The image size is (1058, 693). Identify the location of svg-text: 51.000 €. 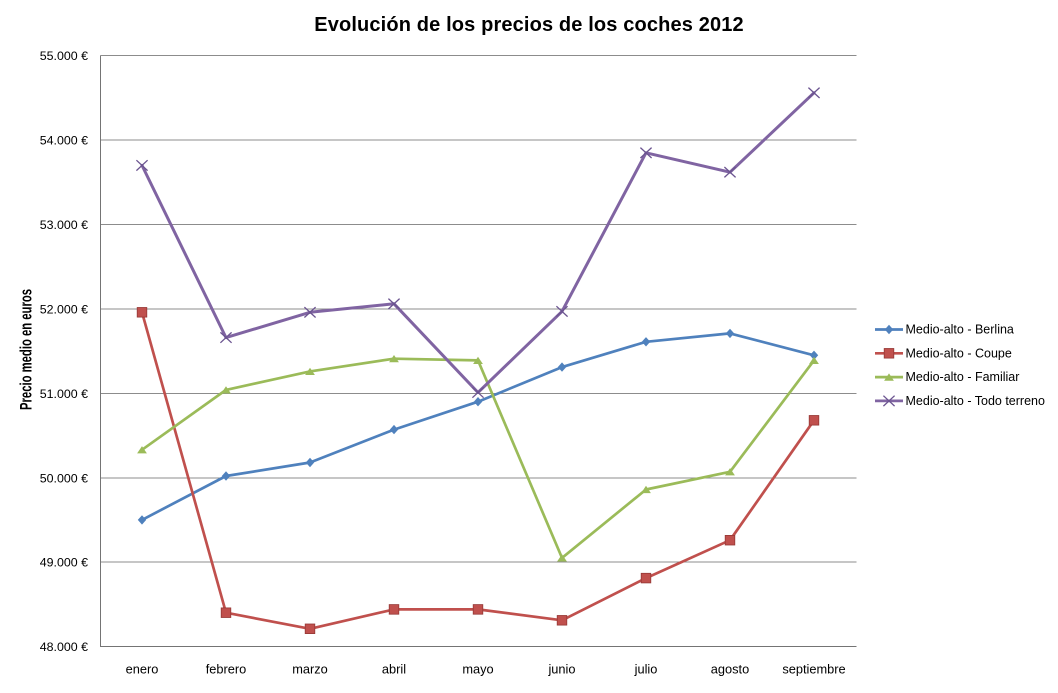
(64, 394).